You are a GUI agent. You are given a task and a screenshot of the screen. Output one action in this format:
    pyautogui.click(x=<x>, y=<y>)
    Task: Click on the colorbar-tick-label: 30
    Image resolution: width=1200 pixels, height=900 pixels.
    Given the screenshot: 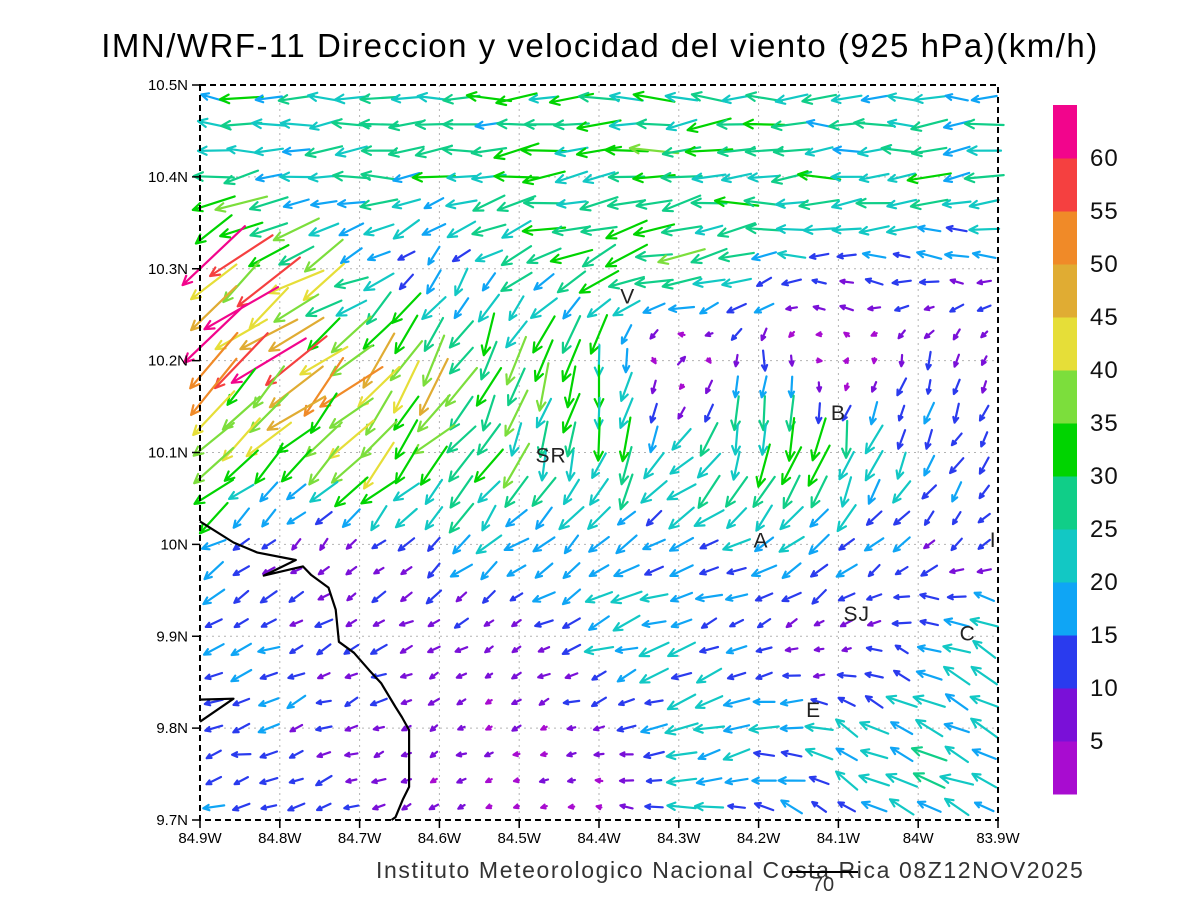 What is the action you would take?
    pyautogui.click(x=1104, y=476)
    